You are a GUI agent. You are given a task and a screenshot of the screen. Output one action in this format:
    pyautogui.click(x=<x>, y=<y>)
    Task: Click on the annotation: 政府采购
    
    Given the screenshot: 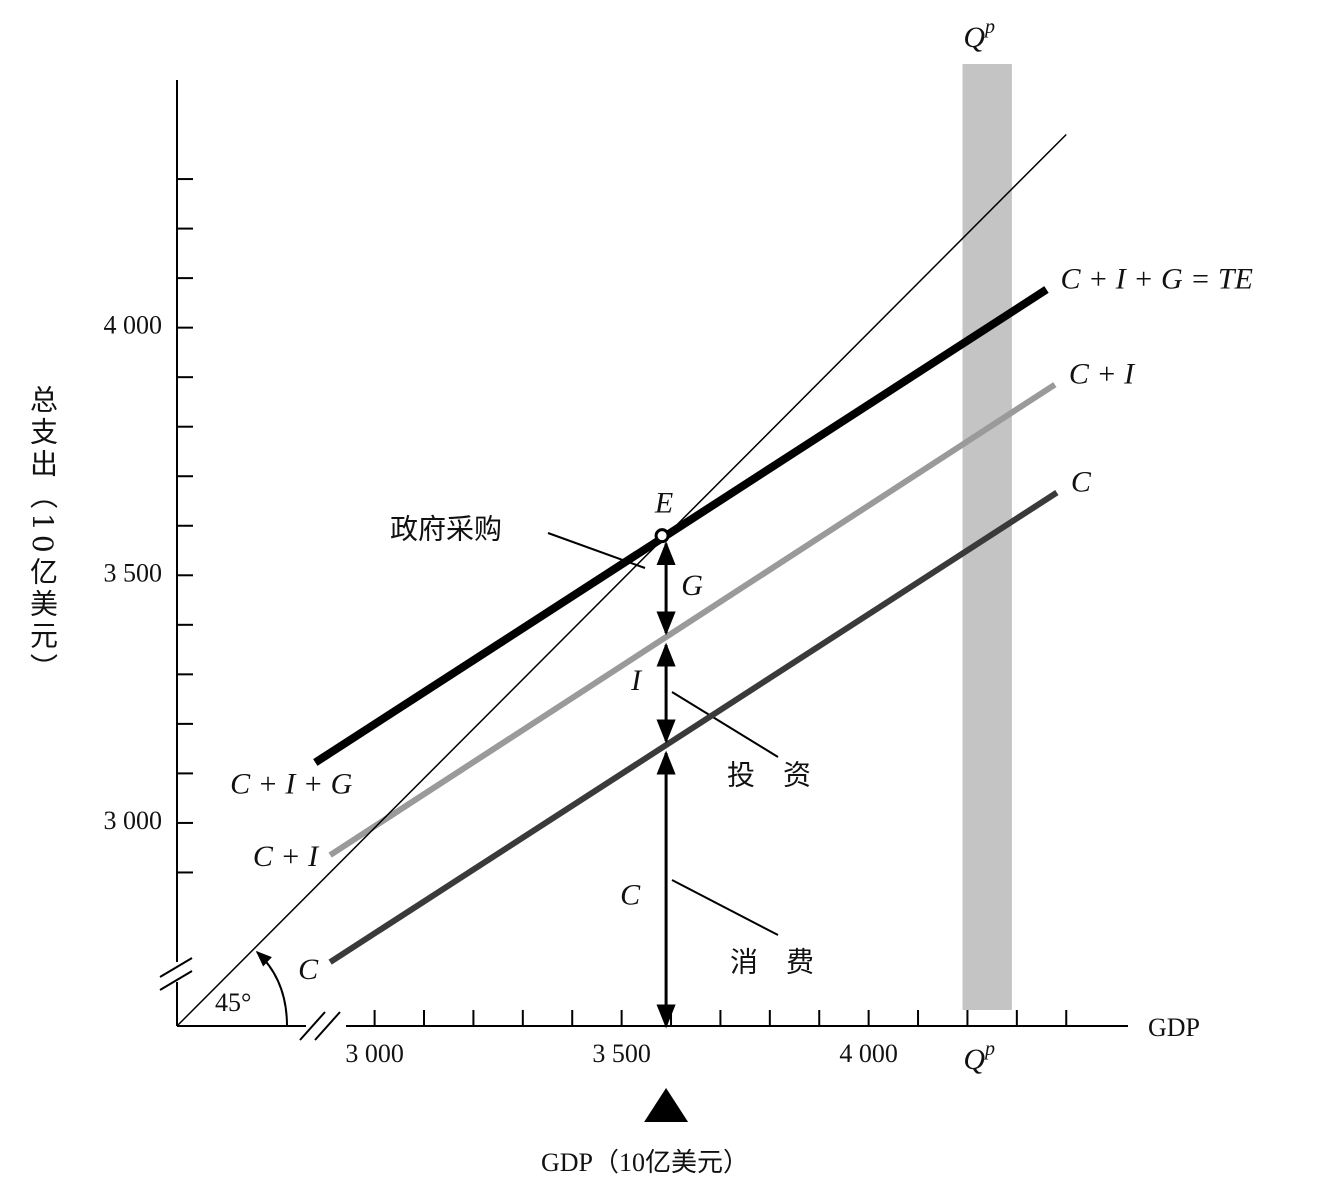 What is the action you would take?
    pyautogui.click(x=446, y=529)
    